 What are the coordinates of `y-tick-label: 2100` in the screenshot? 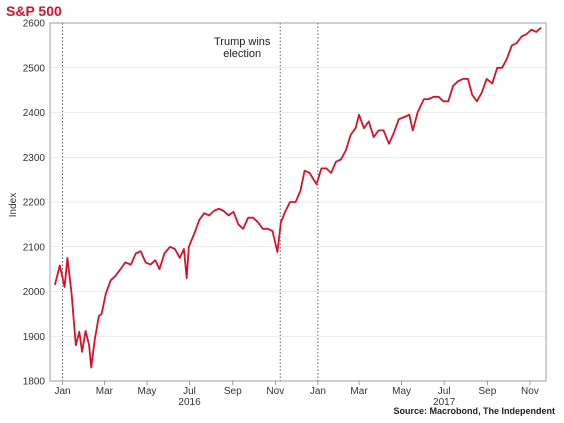 It's located at (34, 247).